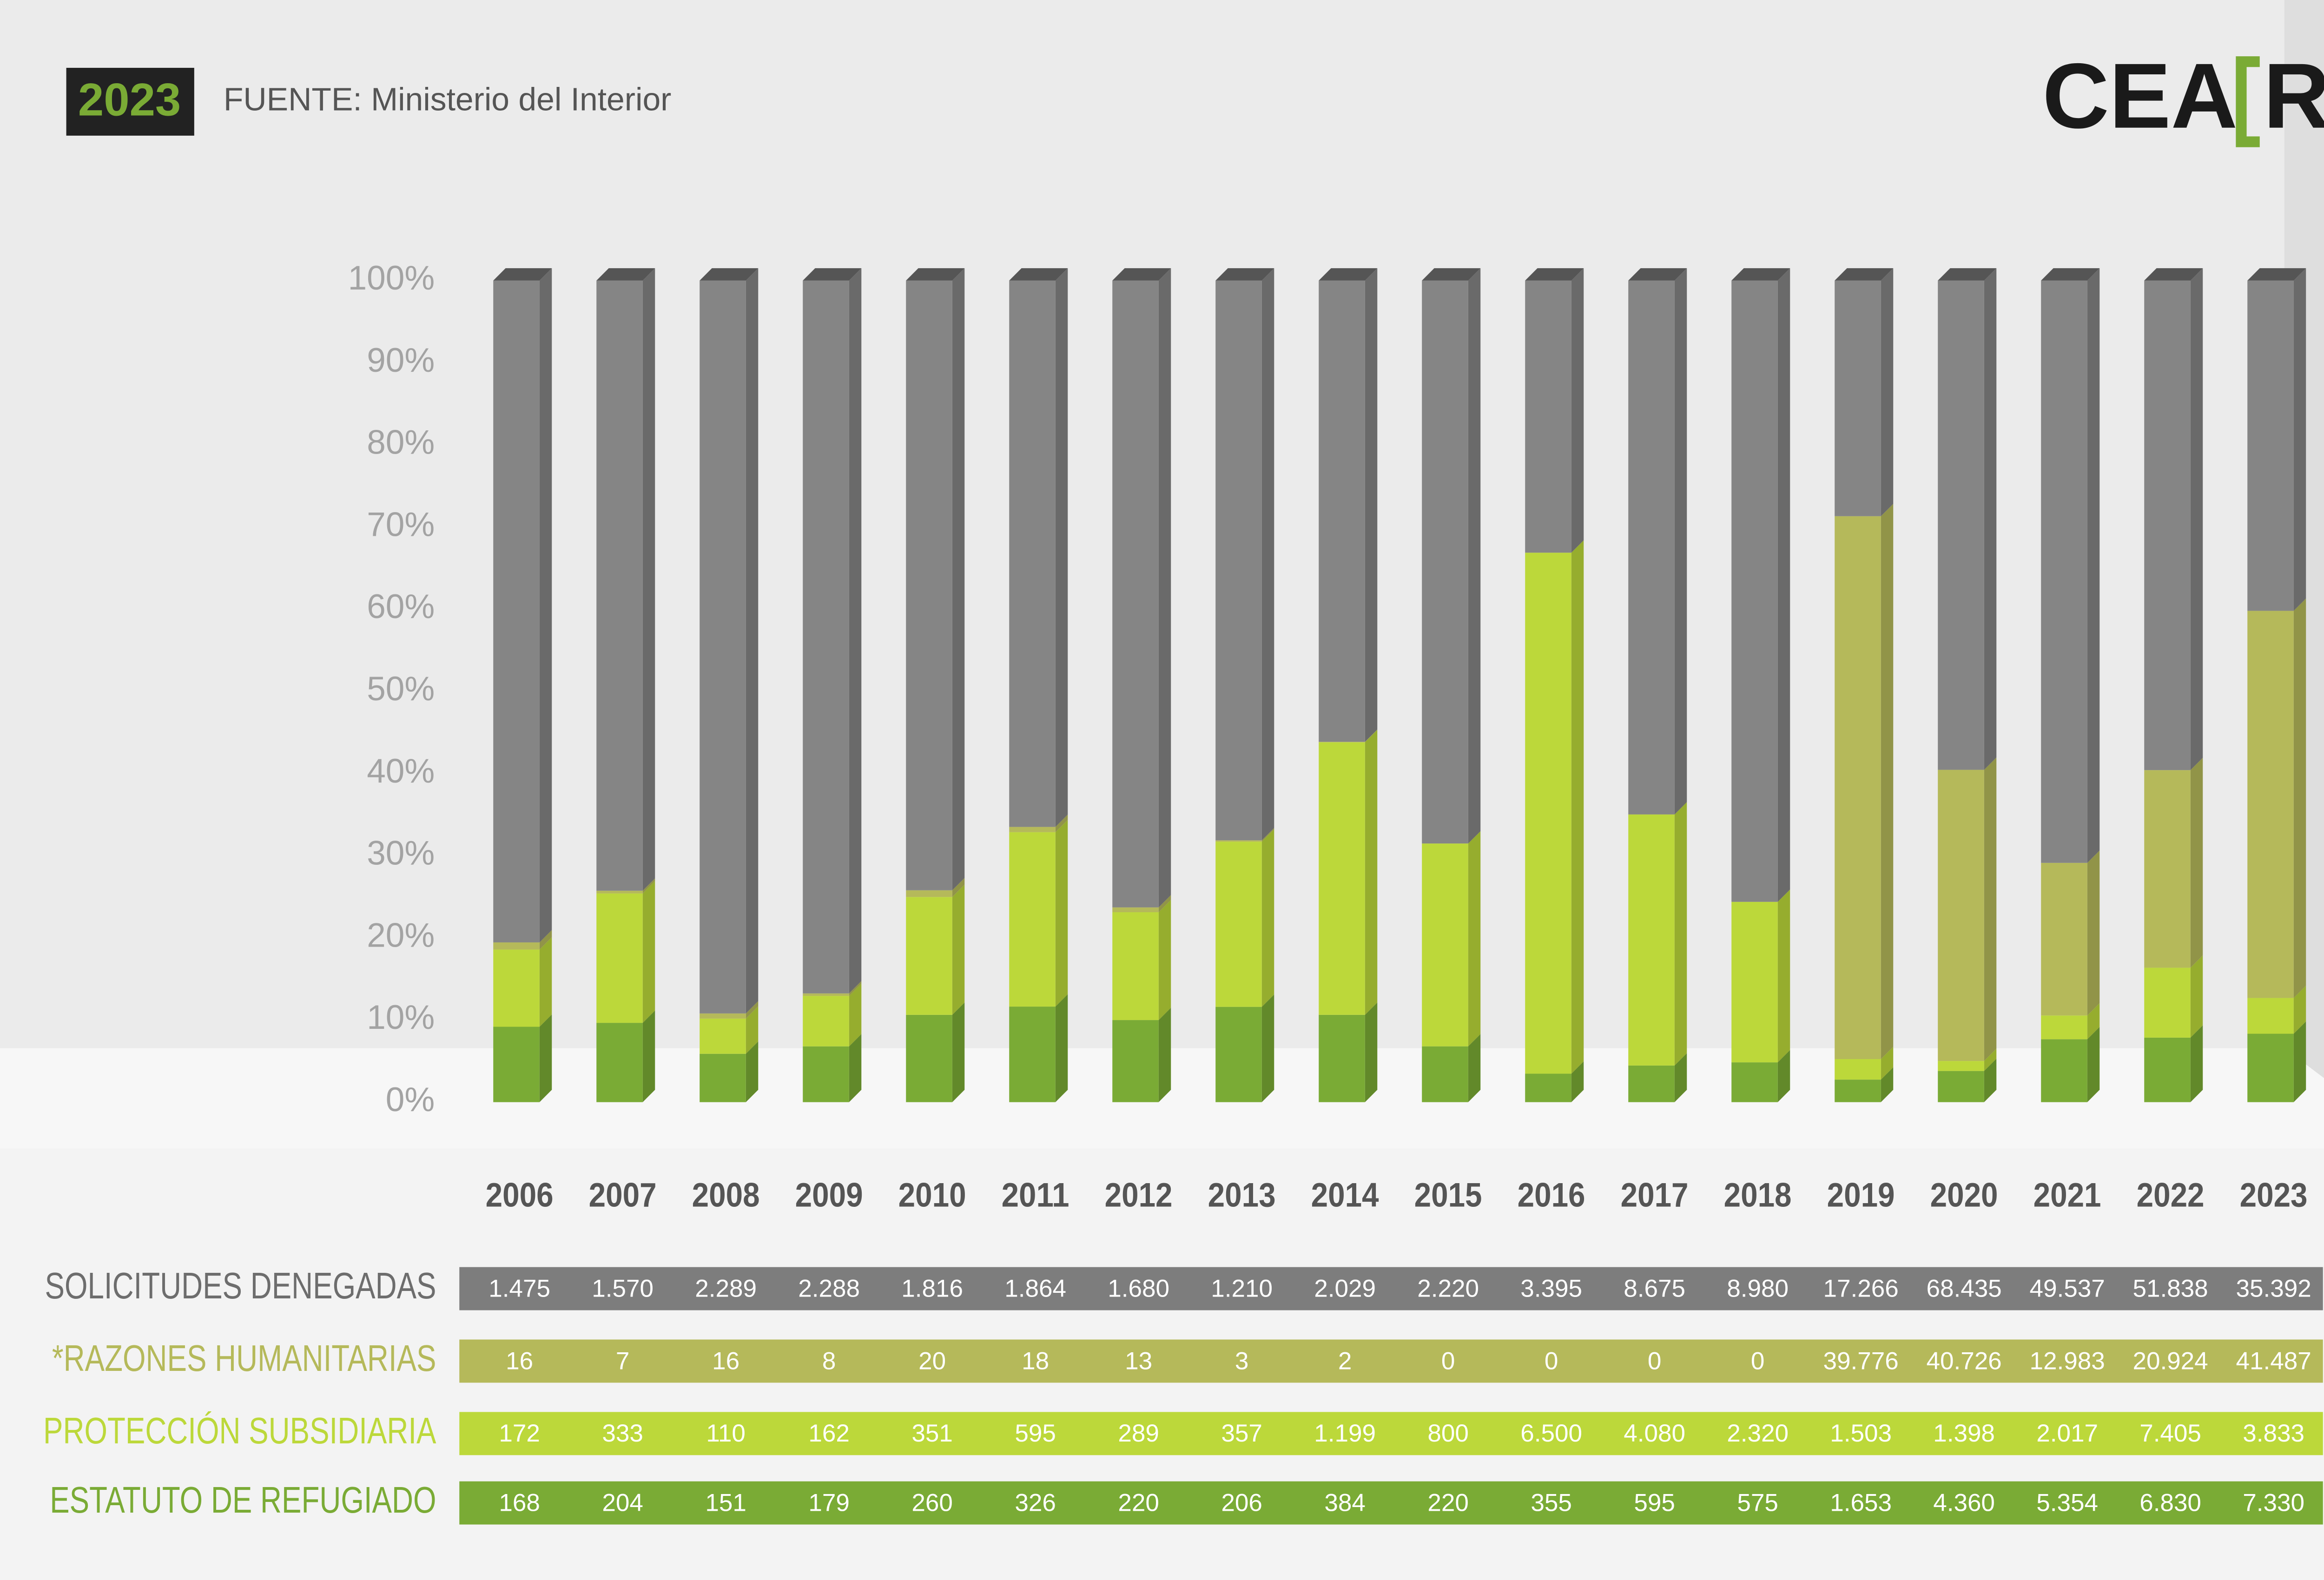 This screenshot has width=2324, height=1580. I want to click on table-value: 41.487, so click(2273, 1361).